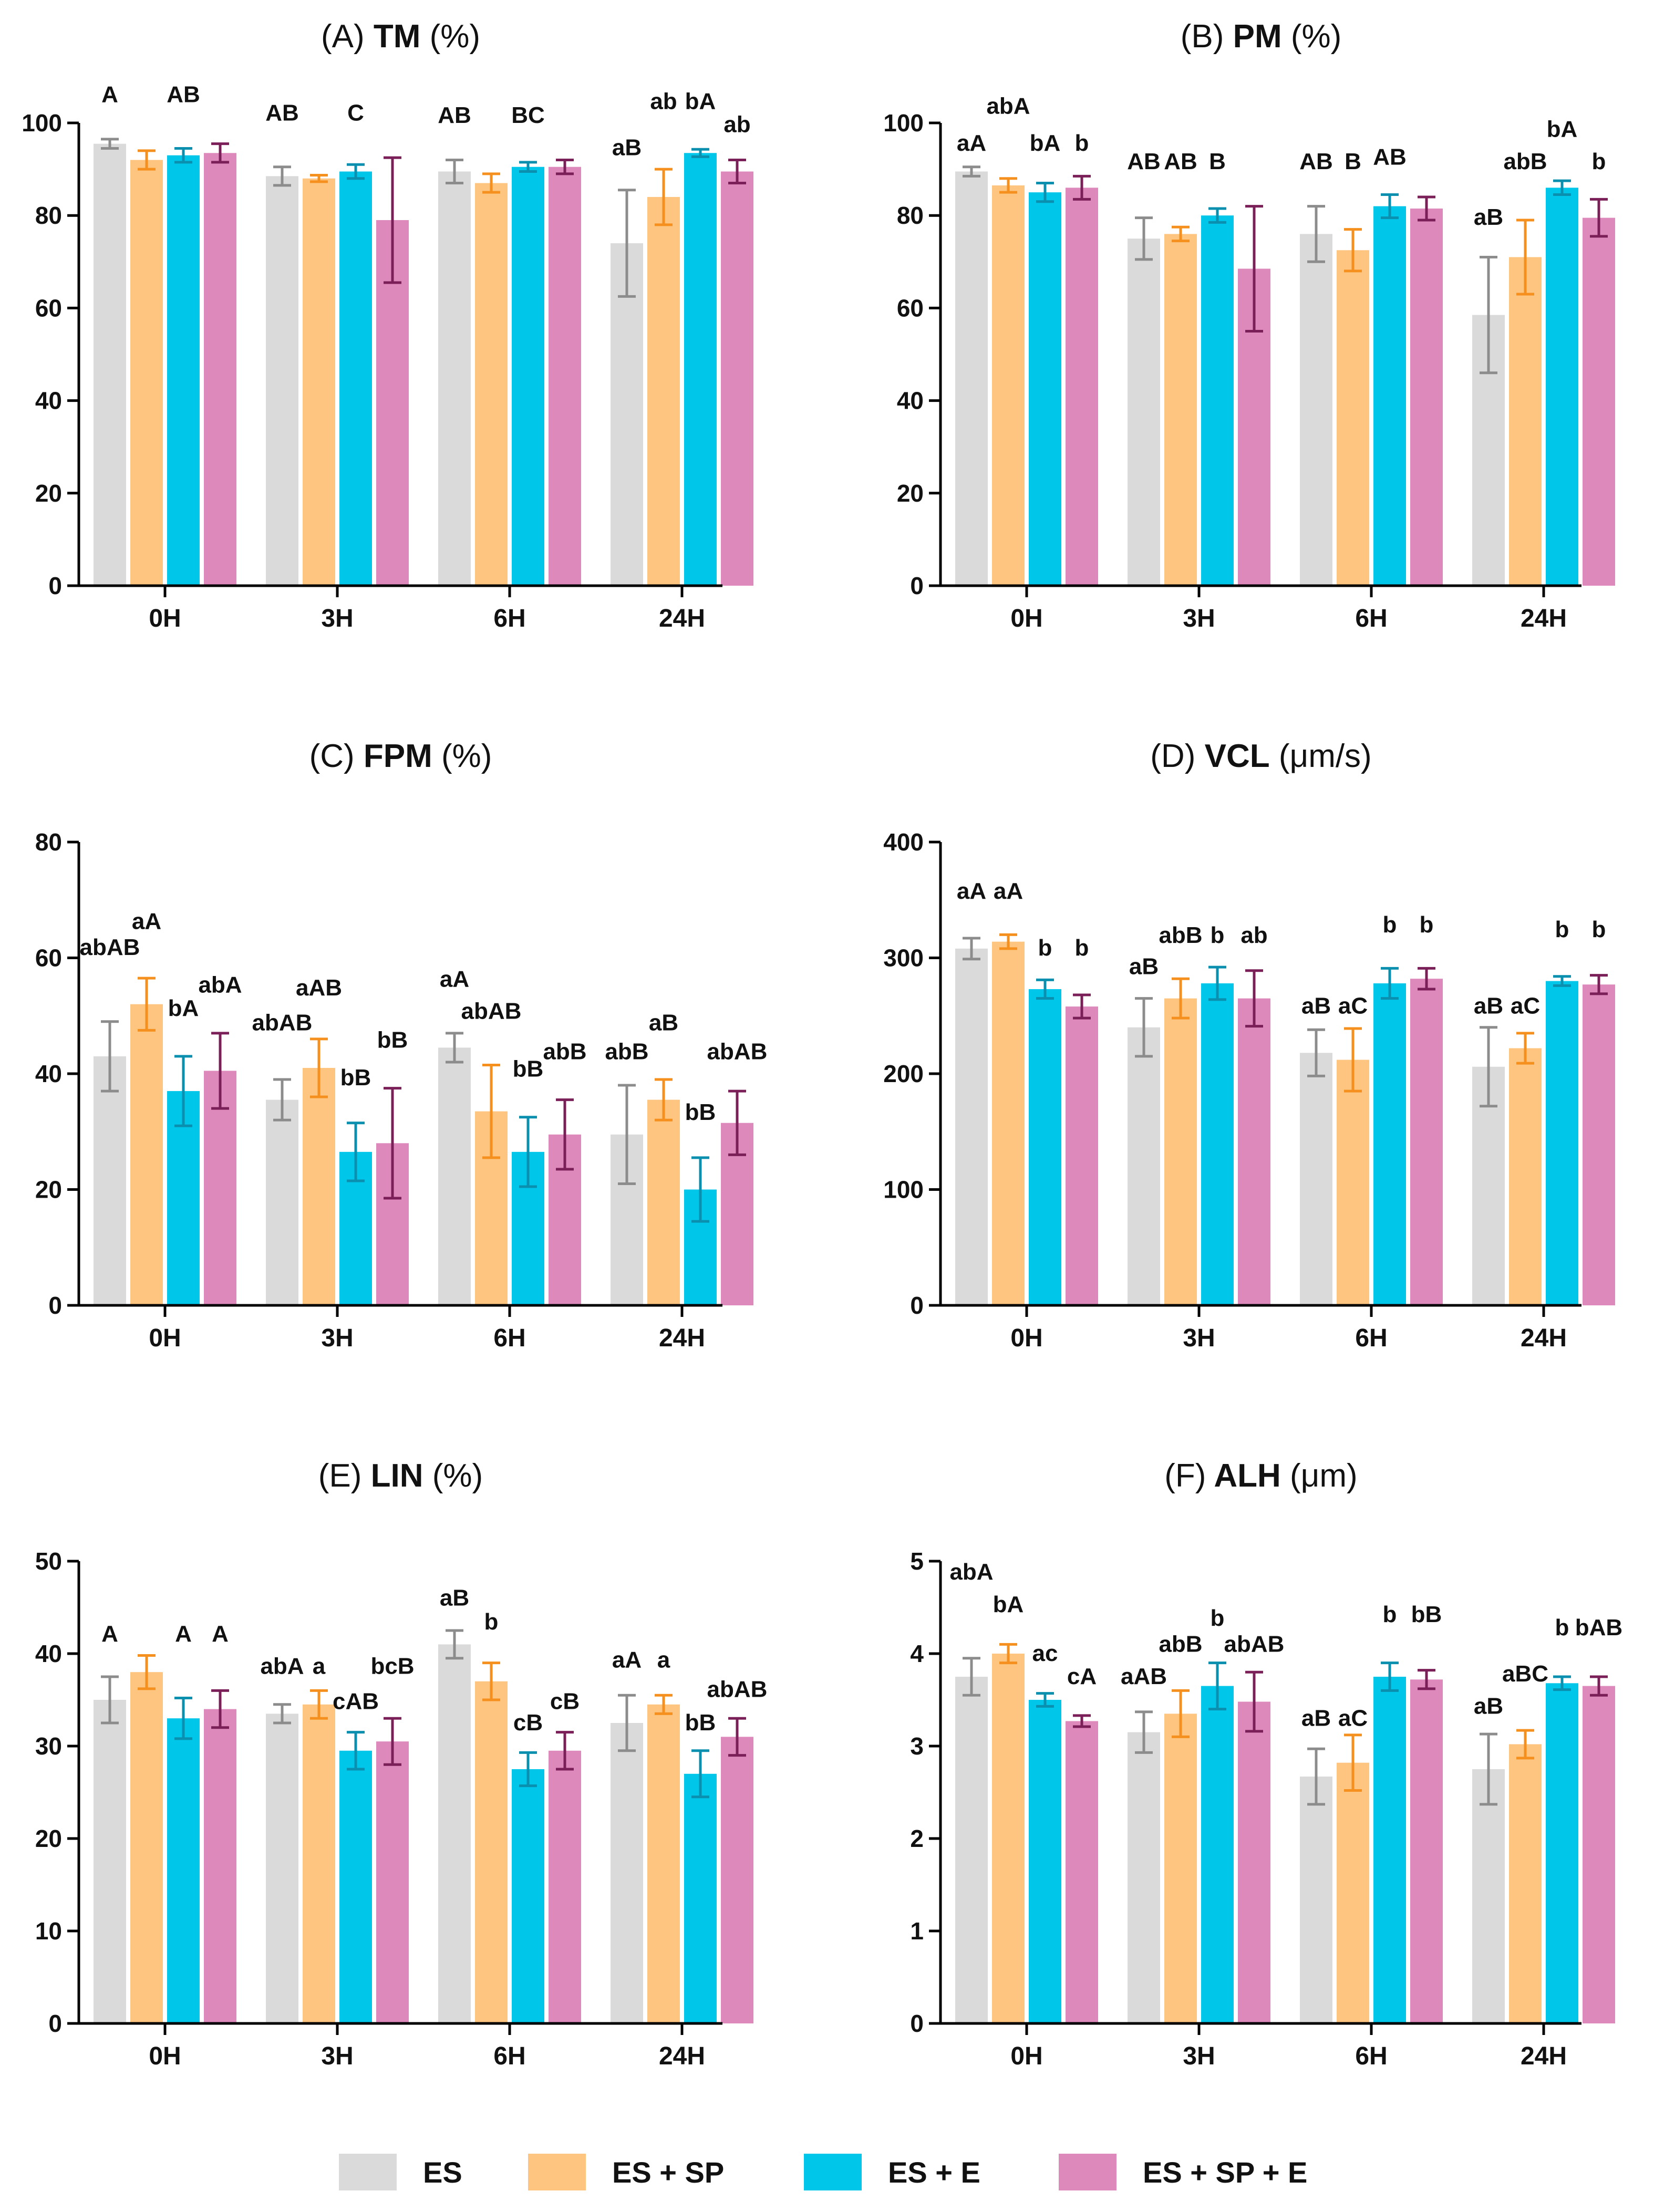 This screenshot has height=2212, width=1654. What do you see at coordinates (49, 1189) in the screenshot?
I see `y-tick-label: 20` at bounding box center [49, 1189].